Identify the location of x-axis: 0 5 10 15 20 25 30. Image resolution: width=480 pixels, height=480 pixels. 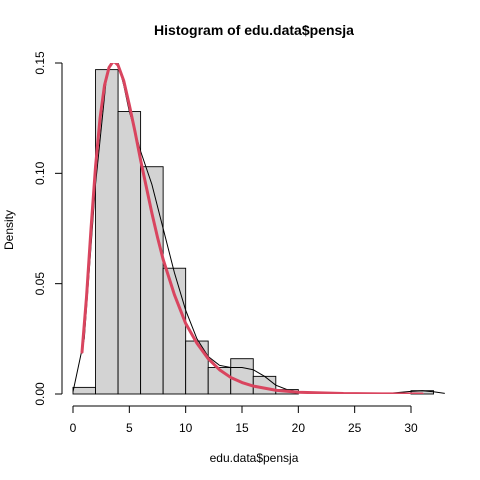
(244, 420).